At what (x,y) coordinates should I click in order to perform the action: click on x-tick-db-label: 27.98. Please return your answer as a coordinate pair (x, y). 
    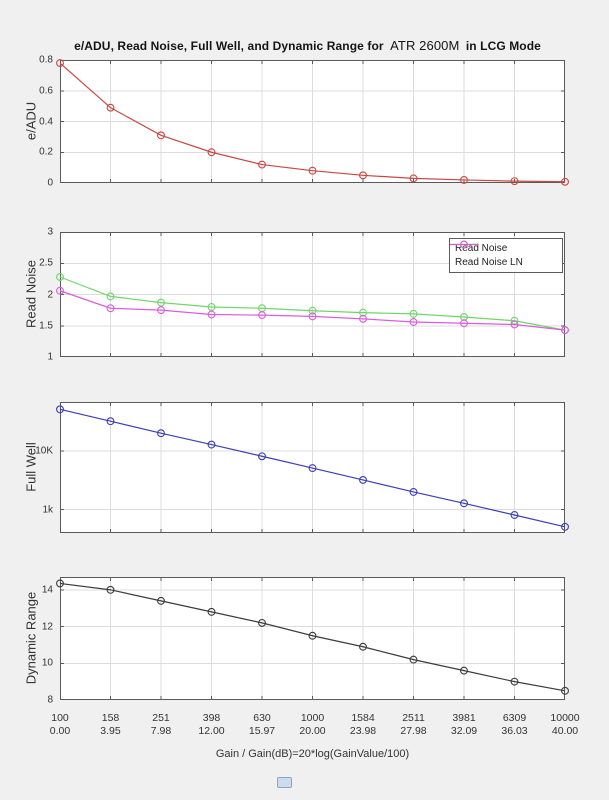
    Looking at the image, I should click on (413, 731).